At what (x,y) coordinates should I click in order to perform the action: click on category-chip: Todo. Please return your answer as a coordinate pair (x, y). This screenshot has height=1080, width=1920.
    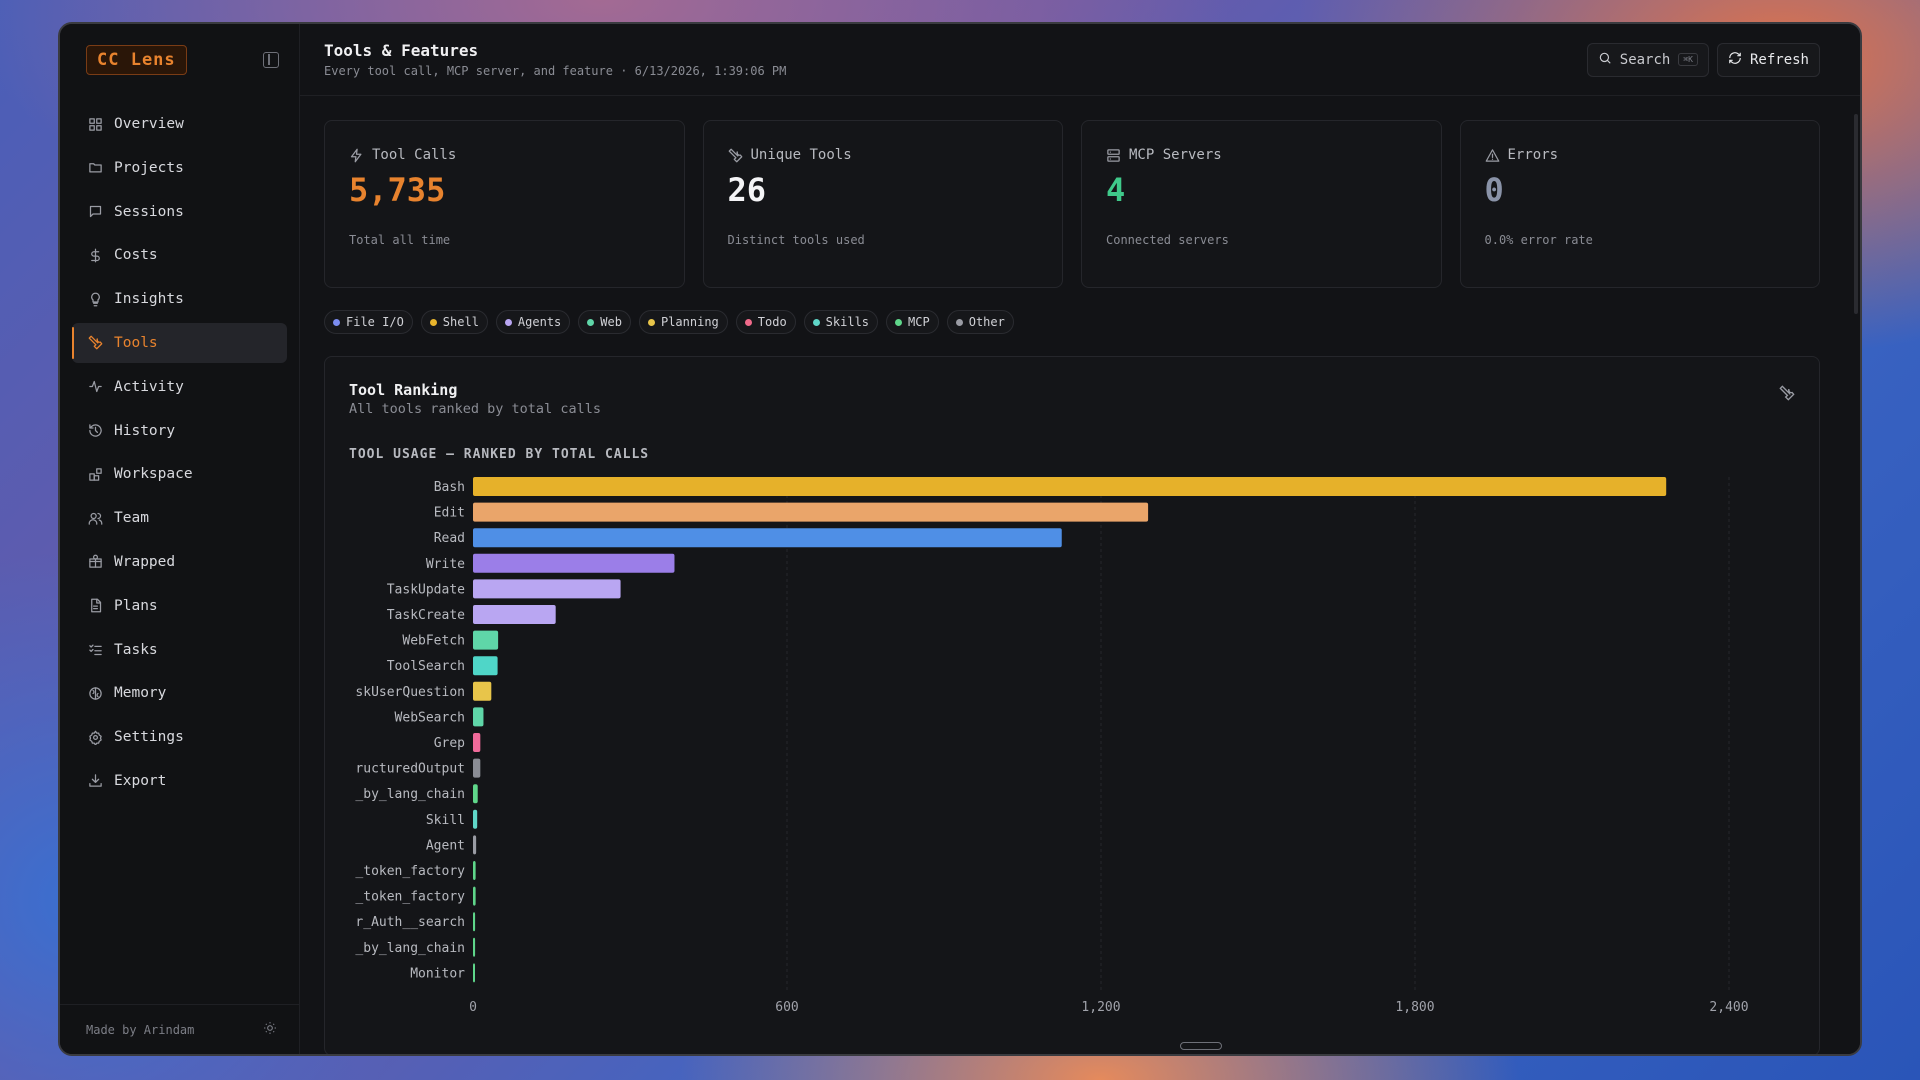
    Looking at the image, I should click on (765, 322).